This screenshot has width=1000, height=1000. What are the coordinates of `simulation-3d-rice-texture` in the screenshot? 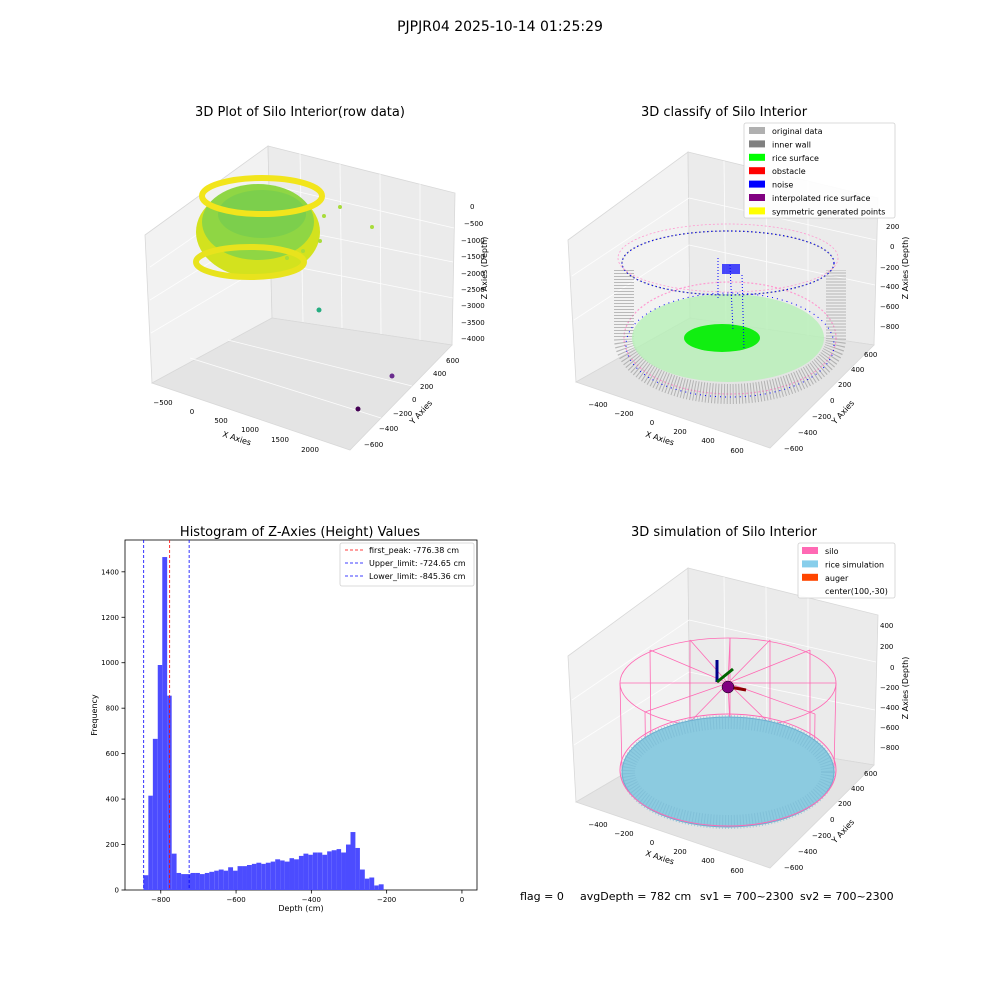 It's located at (728, 772).